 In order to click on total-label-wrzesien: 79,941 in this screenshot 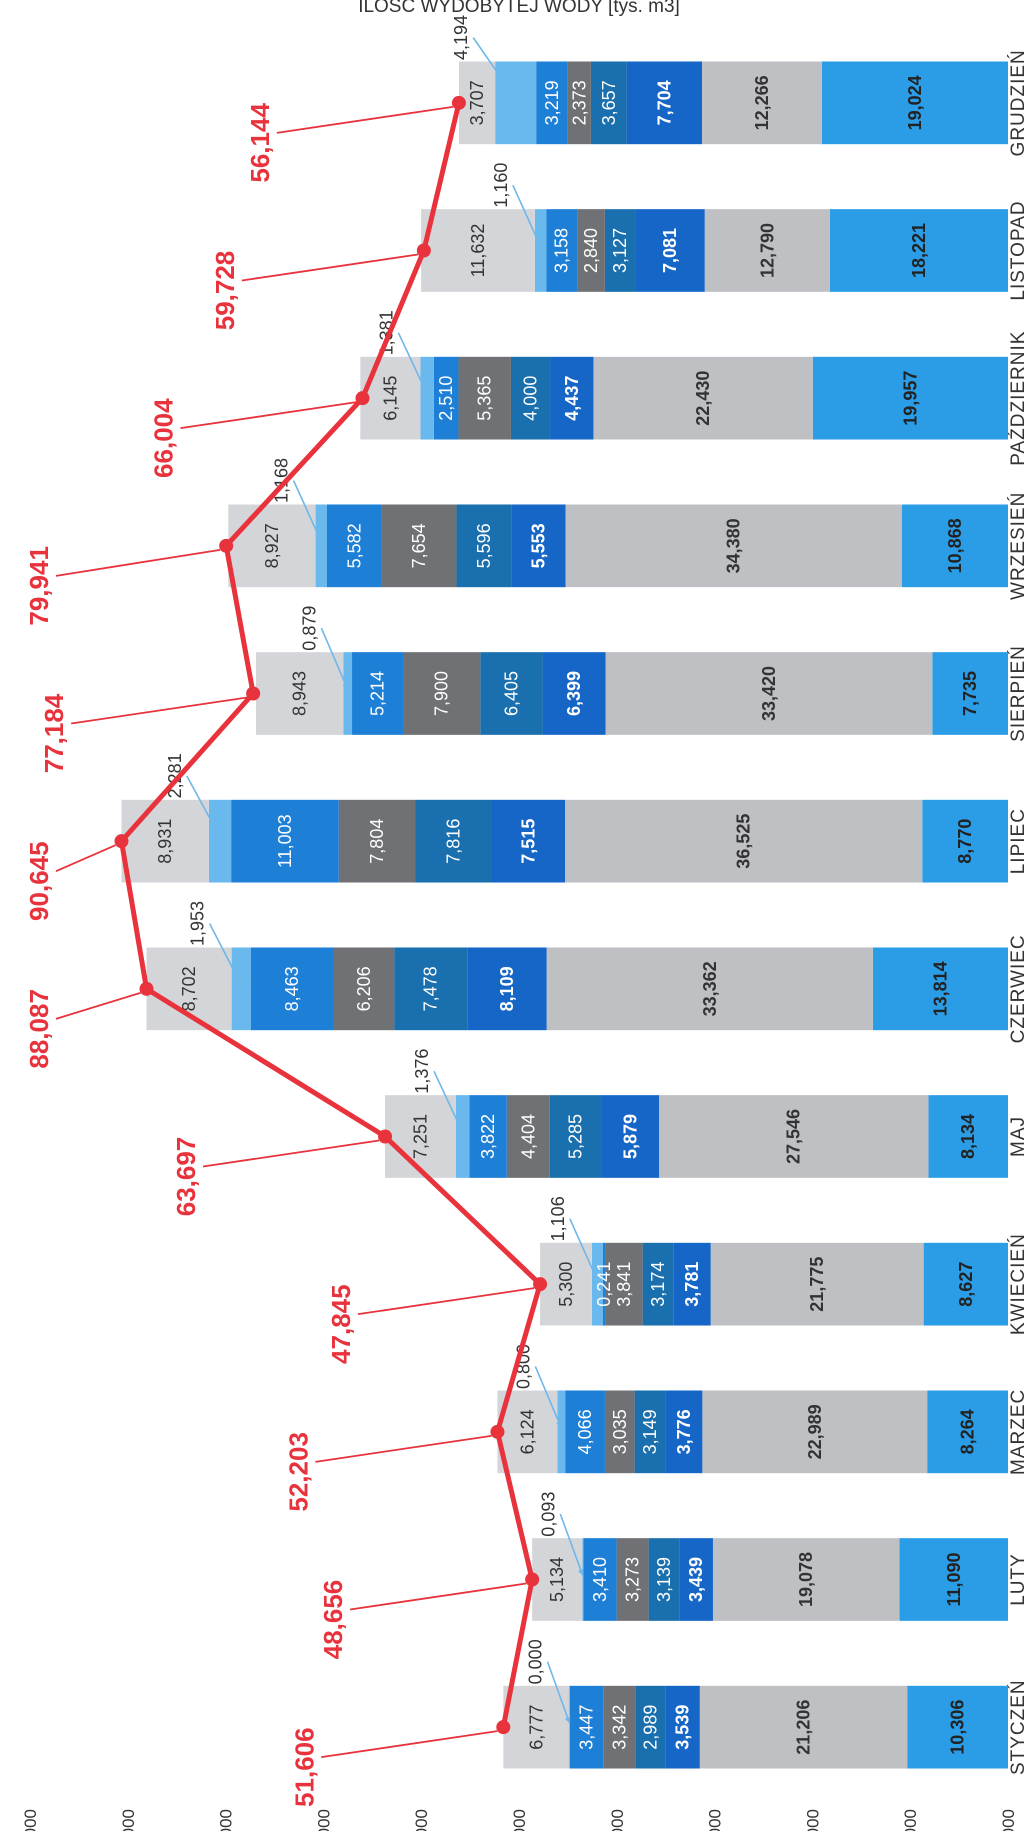, I will do `click(39, 586)`.